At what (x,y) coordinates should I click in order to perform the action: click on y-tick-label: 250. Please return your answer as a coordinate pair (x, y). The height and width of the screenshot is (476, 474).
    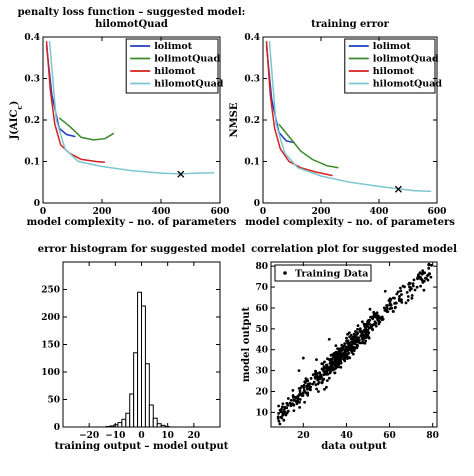
    Looking at the image, I should click on (50, 291).